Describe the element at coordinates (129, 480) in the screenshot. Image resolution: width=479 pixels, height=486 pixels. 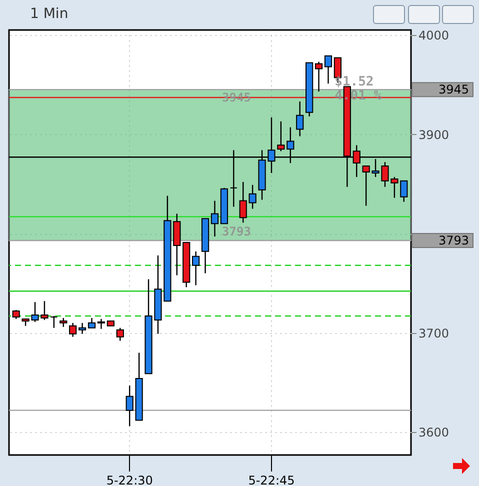
I see `x-tick-label: 5-22:30` at that location.